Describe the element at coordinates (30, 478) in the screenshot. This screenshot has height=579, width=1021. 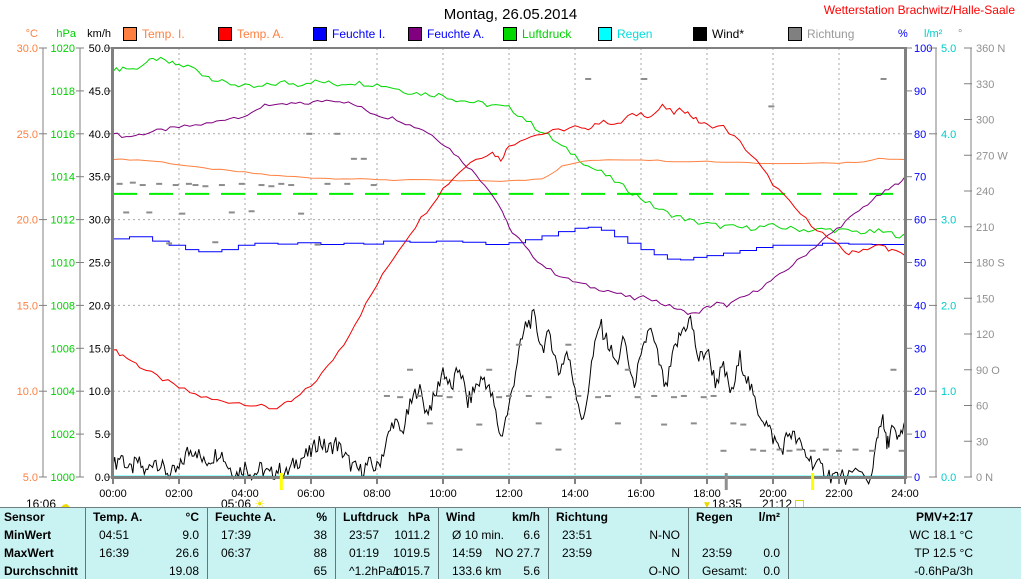
I see `axis-tick-label: 5.0` at that location.